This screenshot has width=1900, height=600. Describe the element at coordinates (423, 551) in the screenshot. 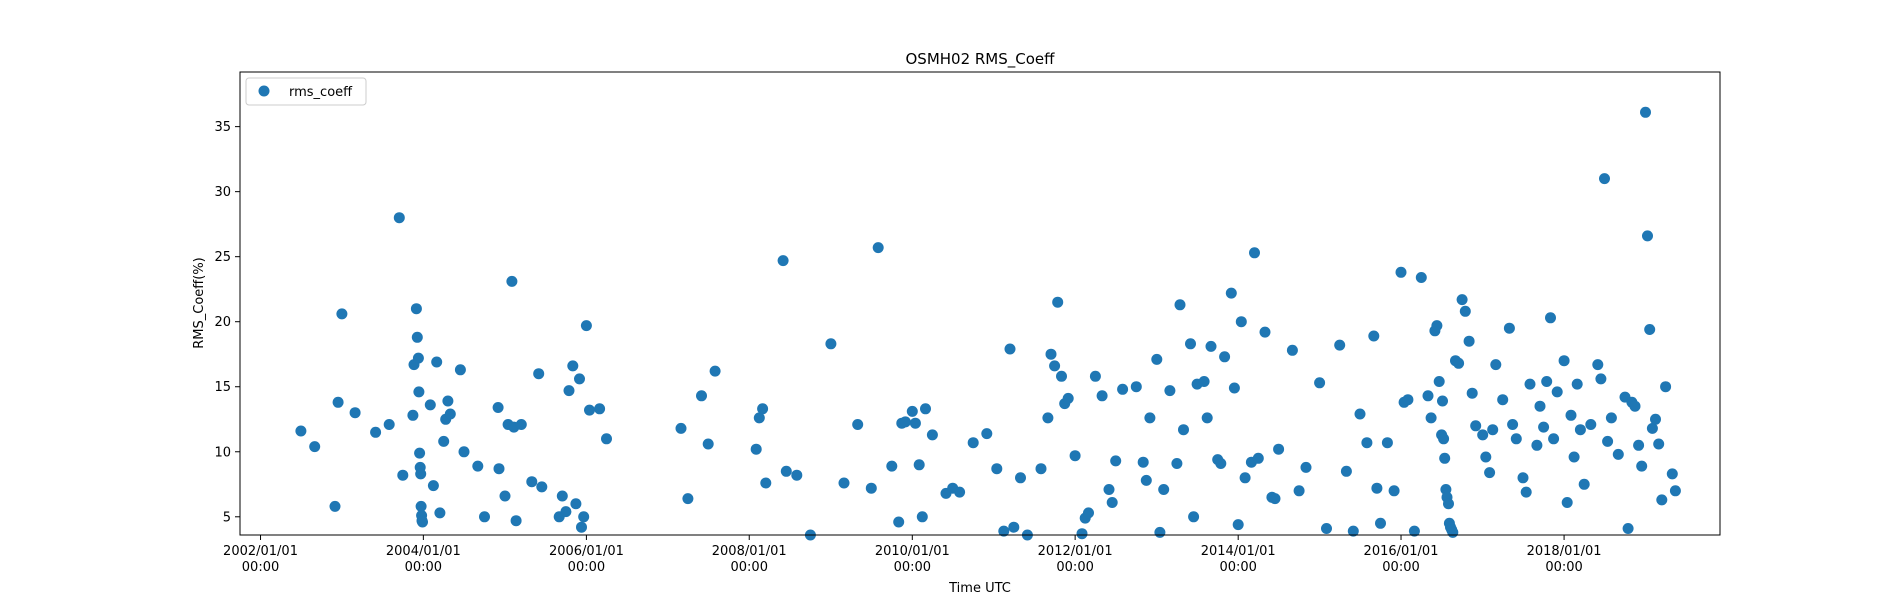

I see `x-tick-label: 2004/01/01` at that location.